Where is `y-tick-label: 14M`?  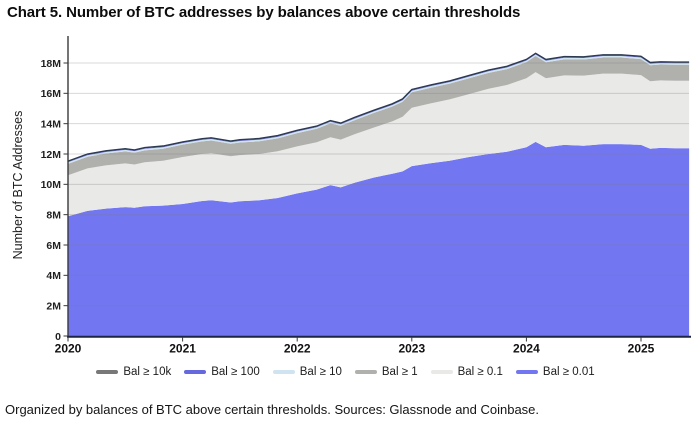
y-tick-label: 14M is located at coordinates (51, 124).